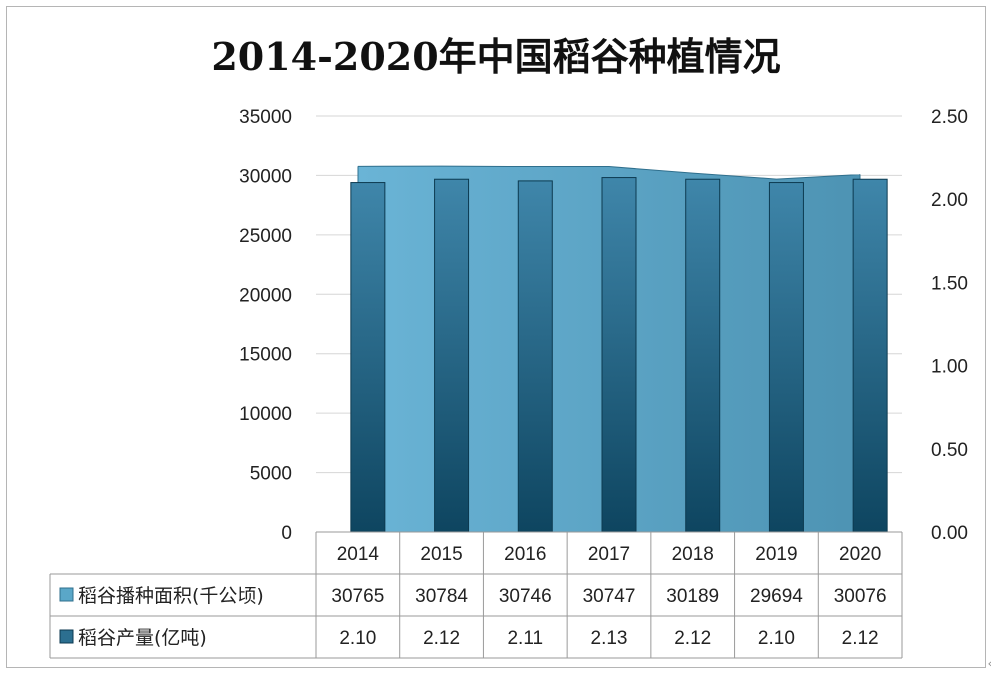 Image resolution: width=992 pixels, height=674 pixels. Describe the element at coordinates (357, 596) in the screenshot. I see `area-value-label: 30765` at that location.